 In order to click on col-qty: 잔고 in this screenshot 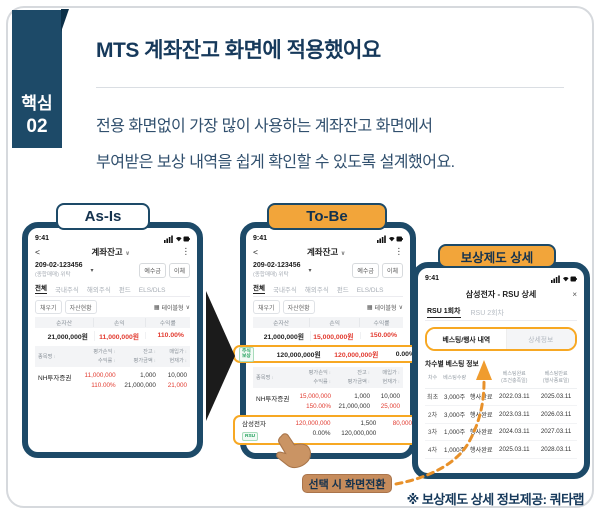, I will do `click(362, 373)`.